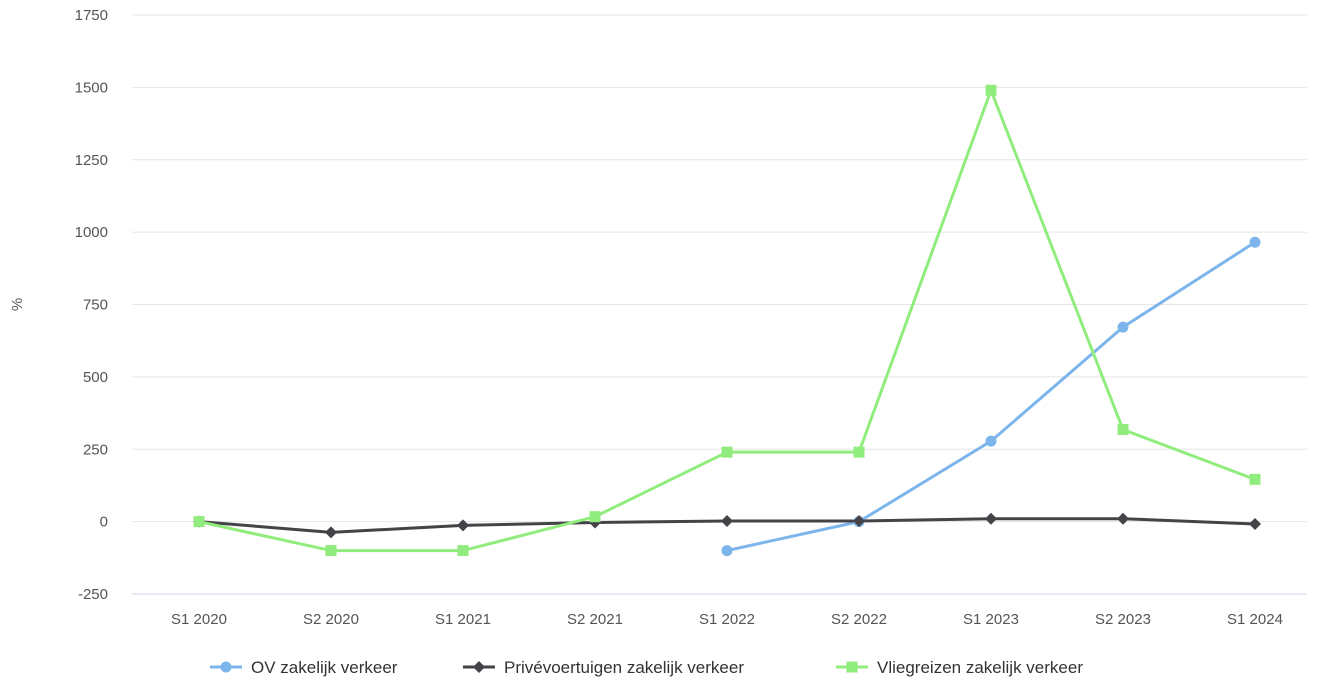 The width and height of the screenshot is (1324, 686). Describe the element at coordinates (91, 87) in the screenshot. I see `y-tick-label: 1500` at that location.